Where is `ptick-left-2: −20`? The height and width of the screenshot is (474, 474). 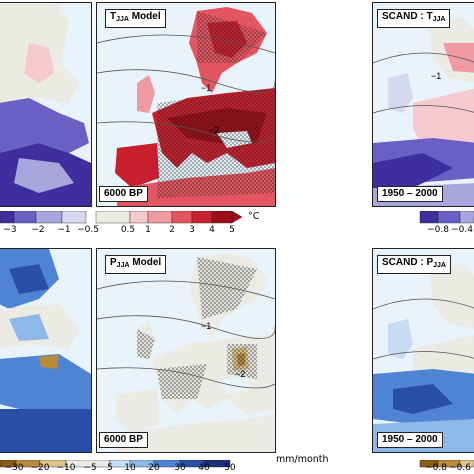
ptick-left-2: −20 is located at coordinates (40, 468).